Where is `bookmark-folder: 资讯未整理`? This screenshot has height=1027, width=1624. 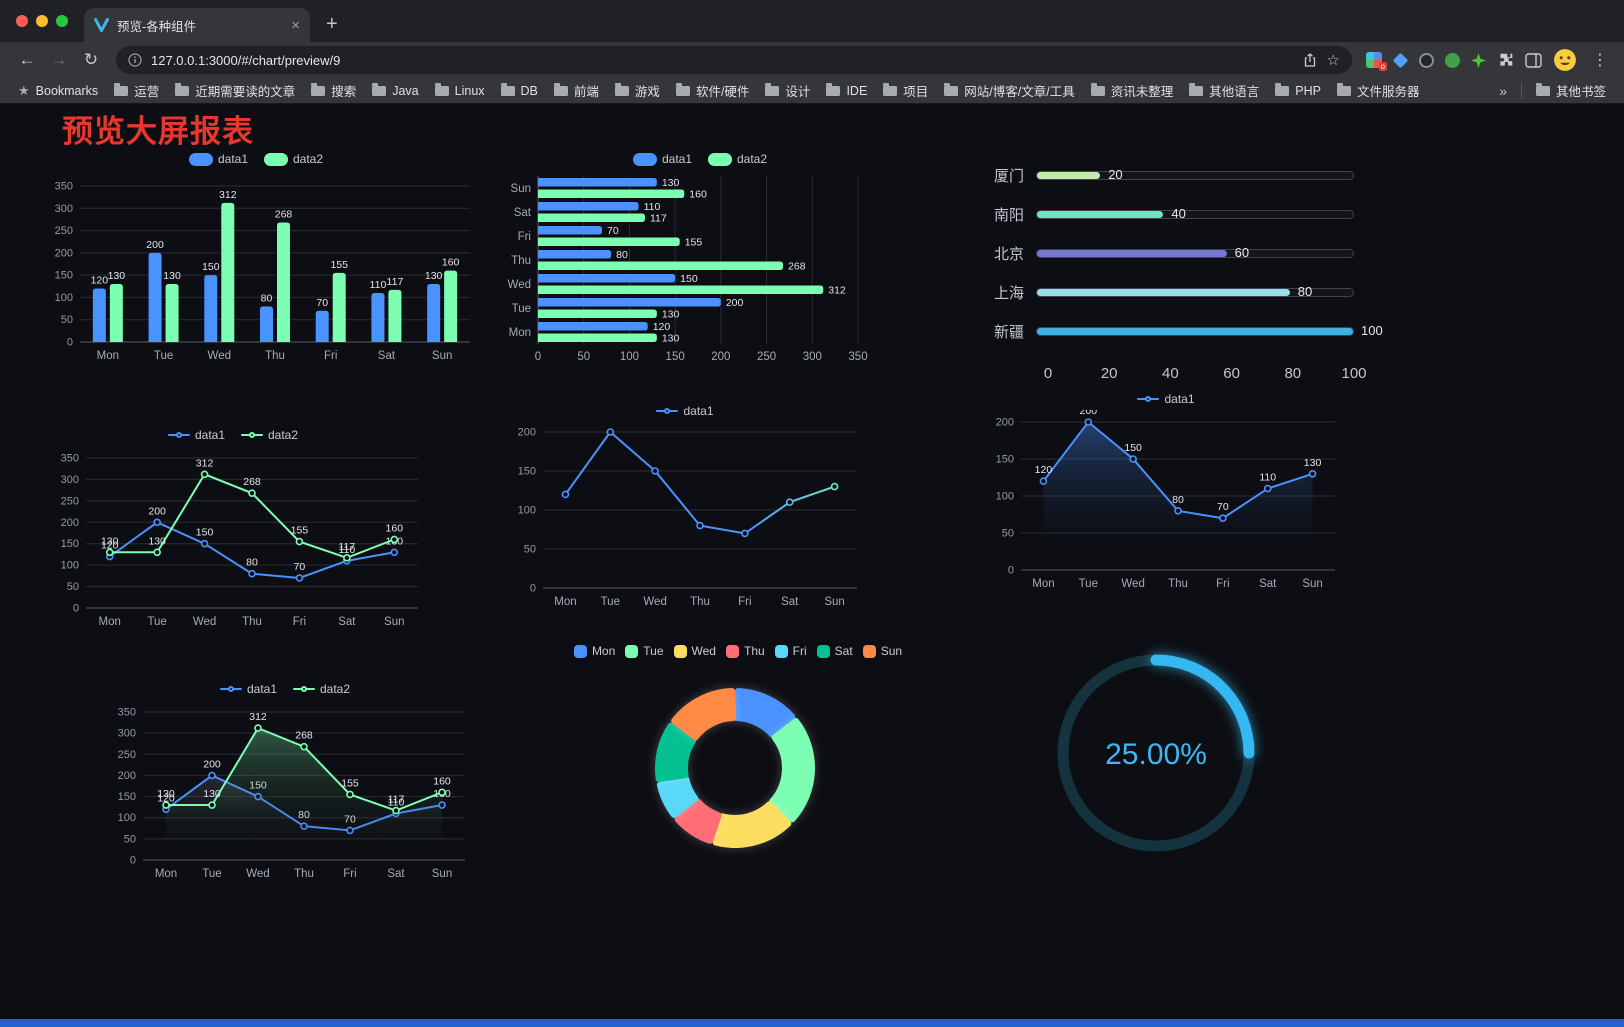 bookmark-folder: 资讯未整理 is located at coordinates (1132, 90).